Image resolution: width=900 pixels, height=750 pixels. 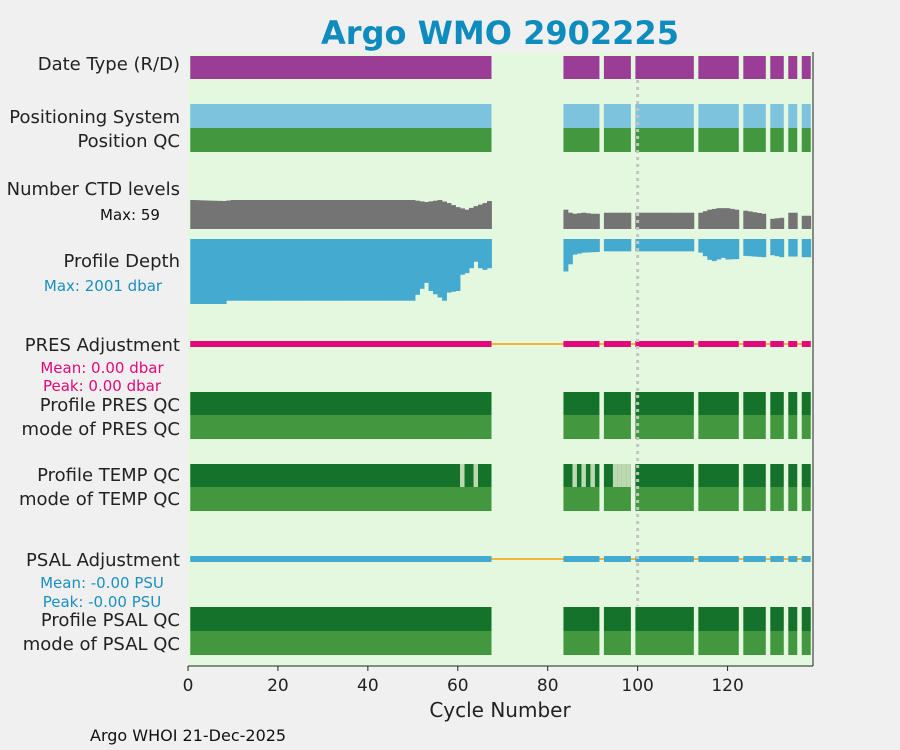 What do you see at coordinates (103, 560) in the screenshot?
I see `row-label-psal-adjustment: PSAL Adjustment` at bounding box center [103, 560].